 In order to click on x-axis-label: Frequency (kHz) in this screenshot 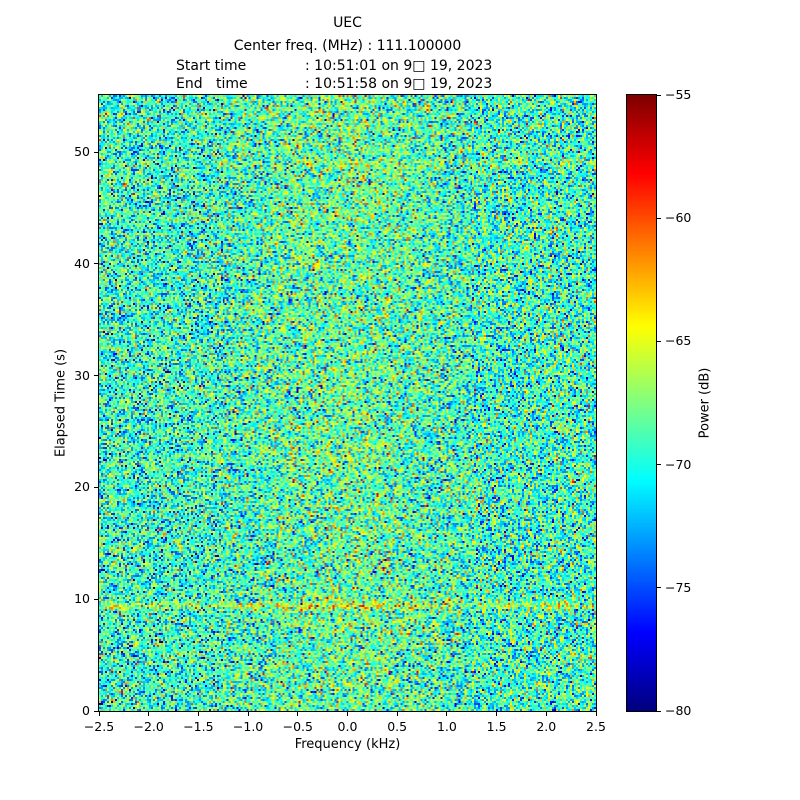, I will do `click(347, 744)`.